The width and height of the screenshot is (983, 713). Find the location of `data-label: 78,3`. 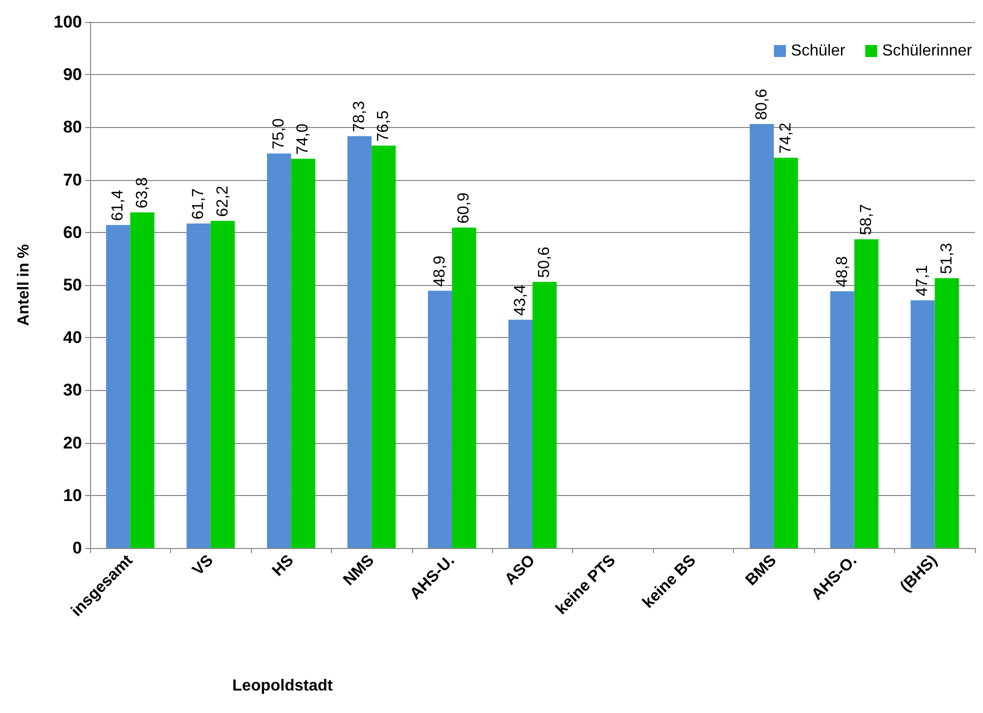

data-label: 78,3 is located at coordinates (359, 116).